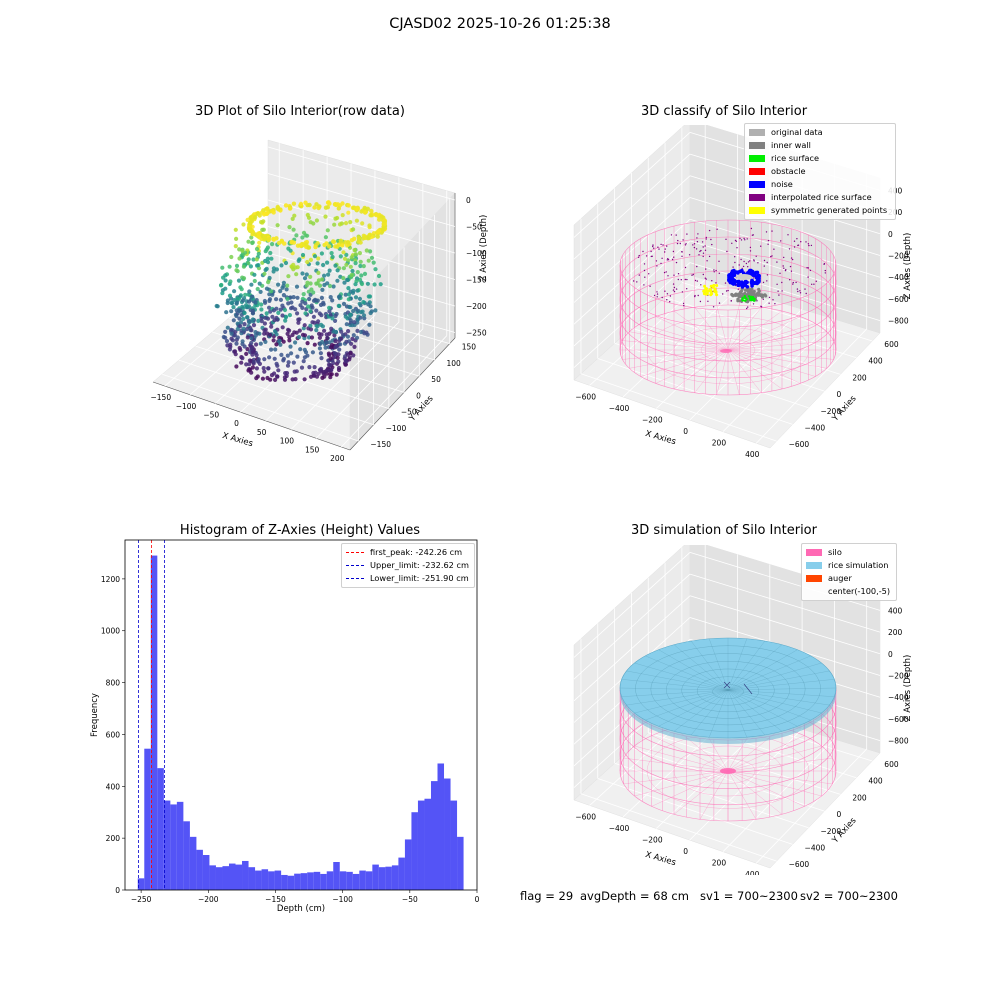 The width and height of the screenshot is (1000, 1000). What do you see at coordinates (619, 408) in the screenshot?
I see `x-tick-label: −400` at bounding box center [619, 408].